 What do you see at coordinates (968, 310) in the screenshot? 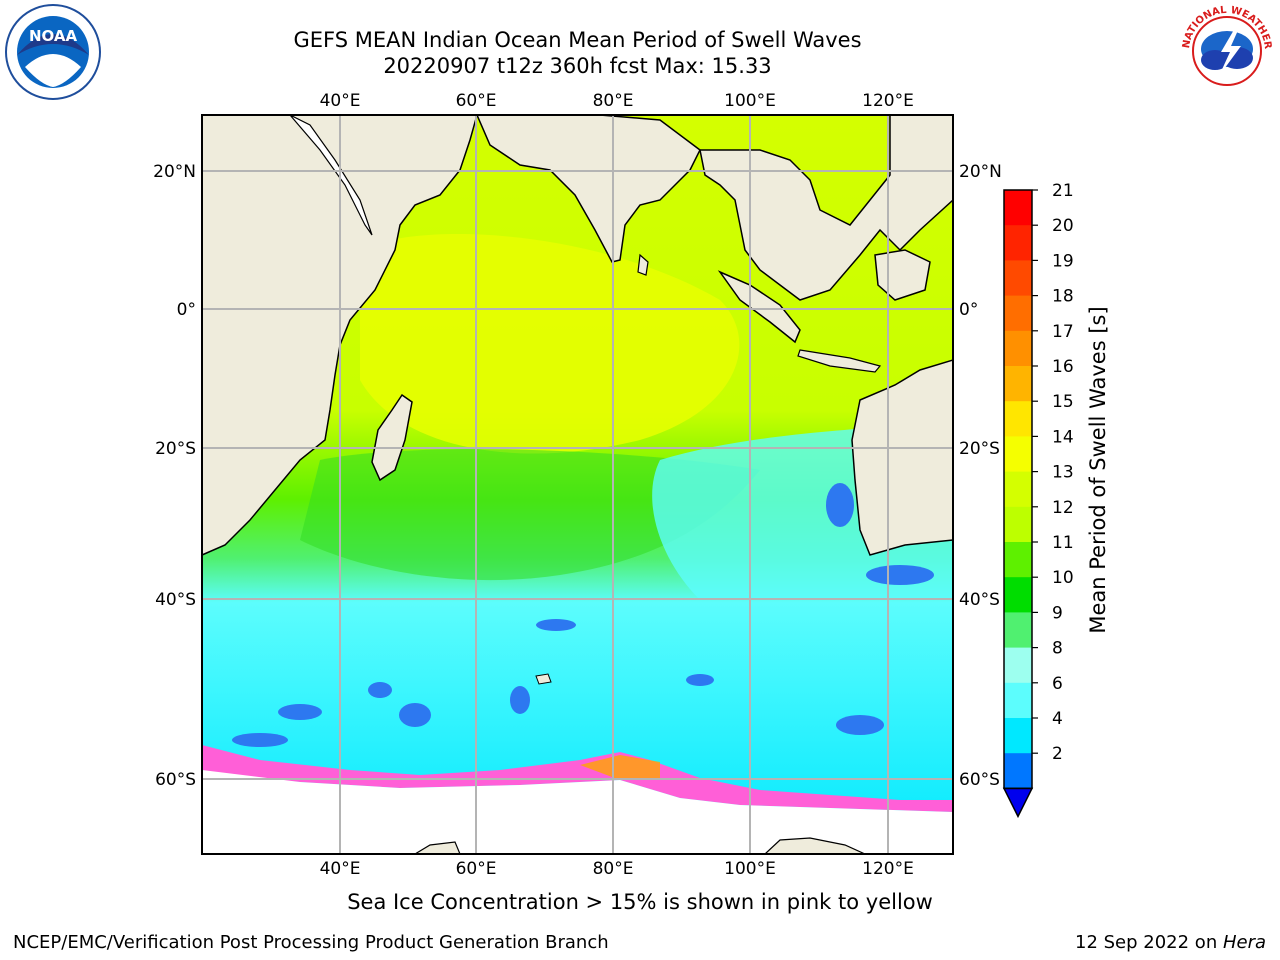
I see `lat-label-right: 0°` at bounding box center [968, 310].